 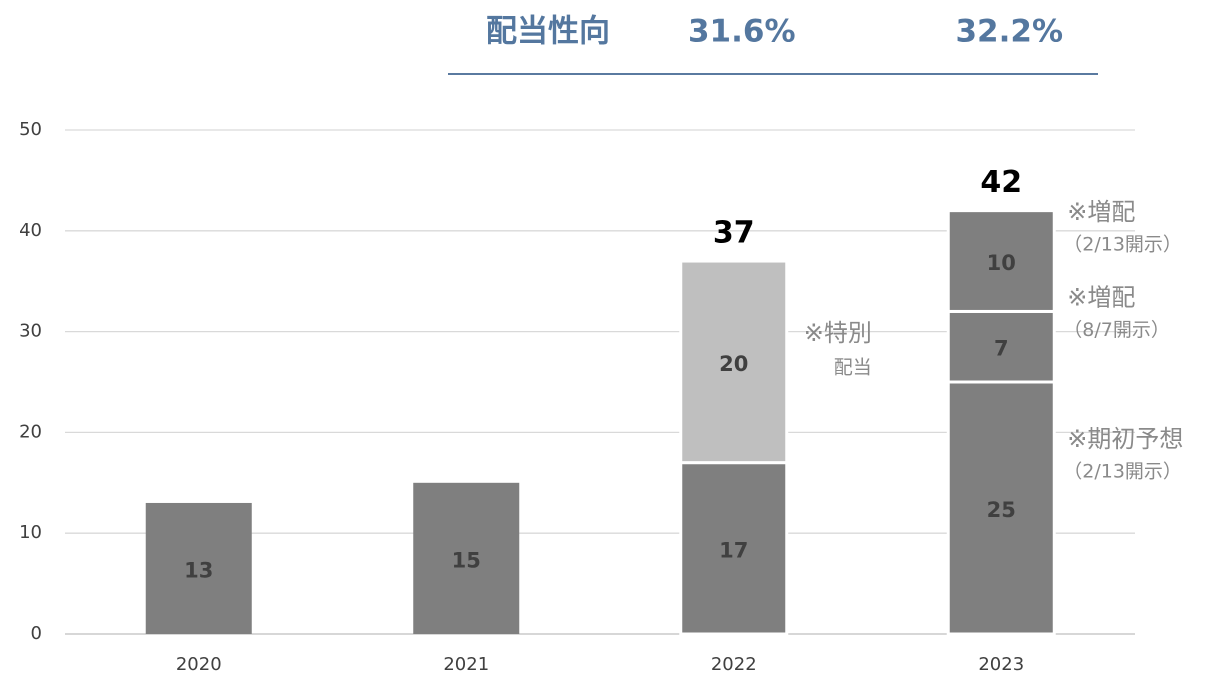 What do you see at coordinates (30, 532) in the screenshot?
I see `y-tick-label: 10` at bounding box center [30, 532].